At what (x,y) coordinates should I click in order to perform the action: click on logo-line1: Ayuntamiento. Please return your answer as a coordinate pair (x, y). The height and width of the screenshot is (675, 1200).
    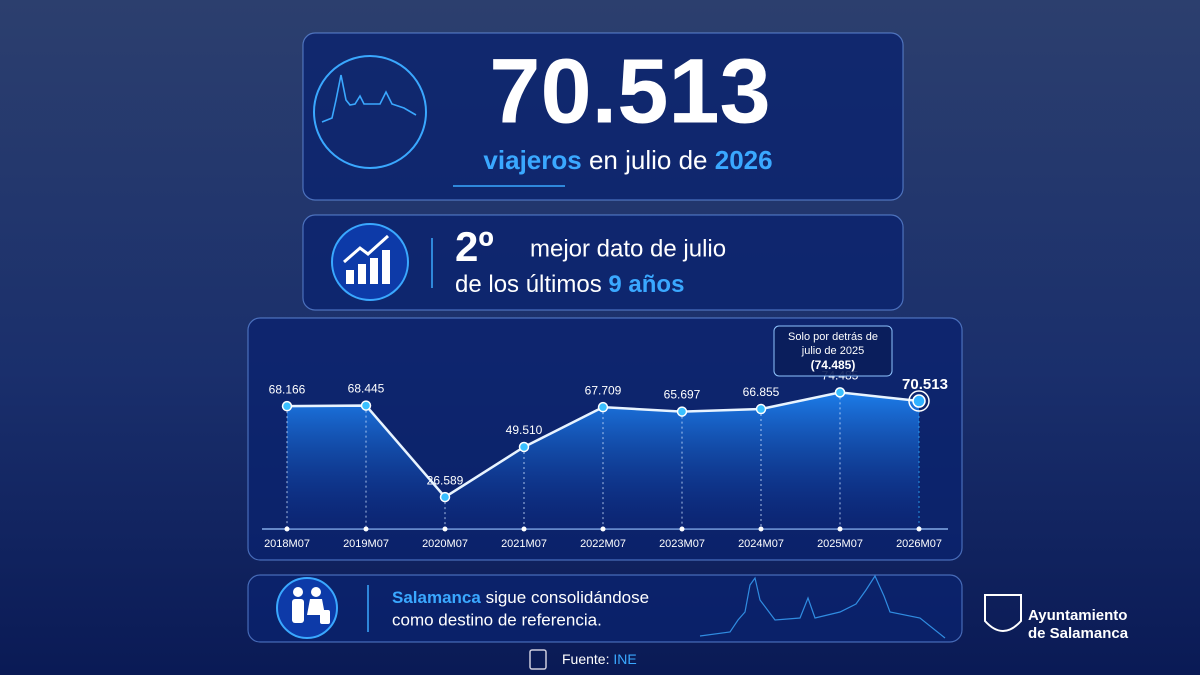
    Looking at the image, I should click on (1077, 615).